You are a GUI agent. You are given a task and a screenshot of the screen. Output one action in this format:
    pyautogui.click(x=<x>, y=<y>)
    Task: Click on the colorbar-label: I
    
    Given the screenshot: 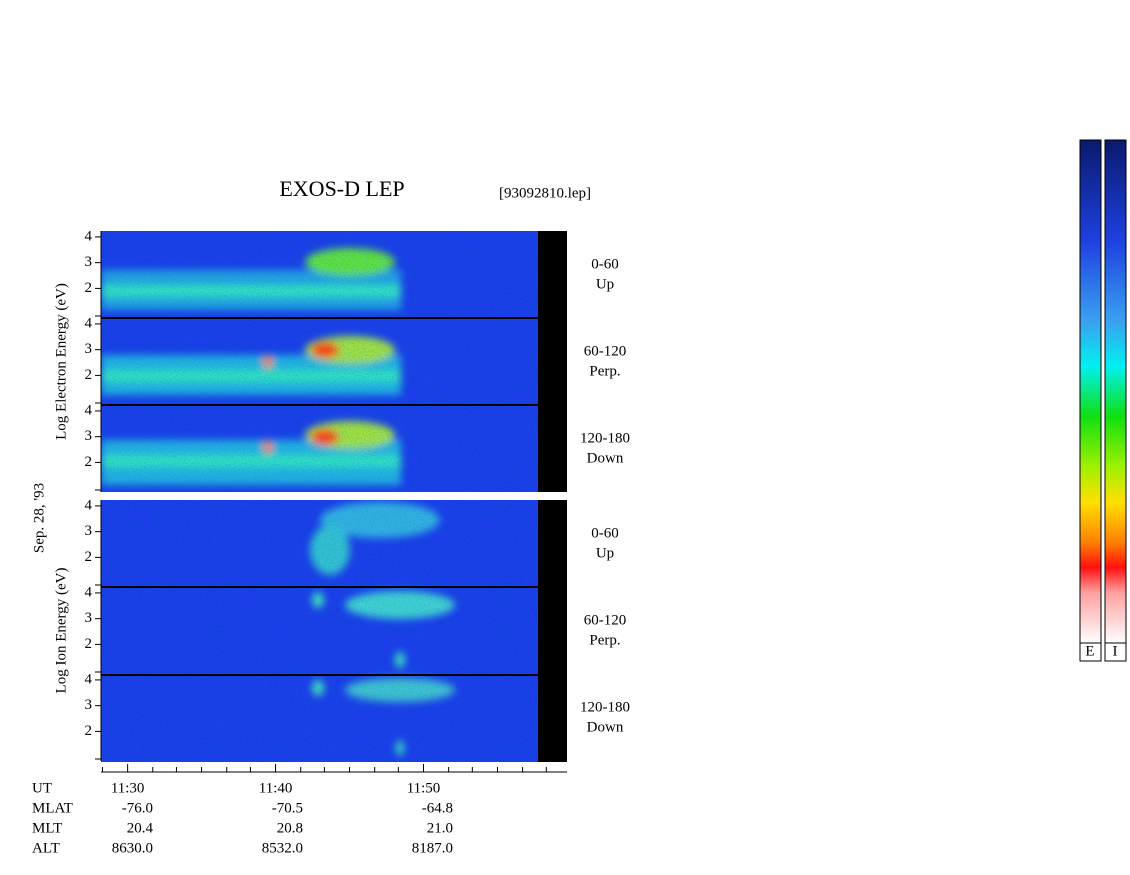 What is the action you would take?
    pyautogui.click(x=1115, y=651)
    